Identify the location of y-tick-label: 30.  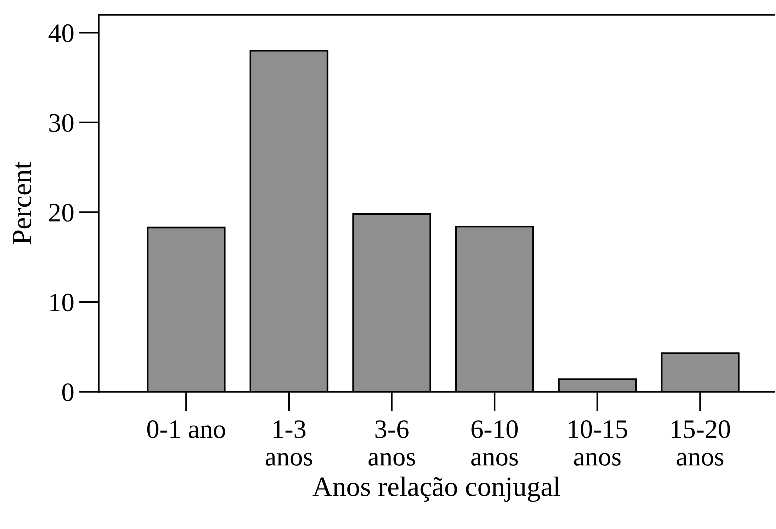
(62, 123).